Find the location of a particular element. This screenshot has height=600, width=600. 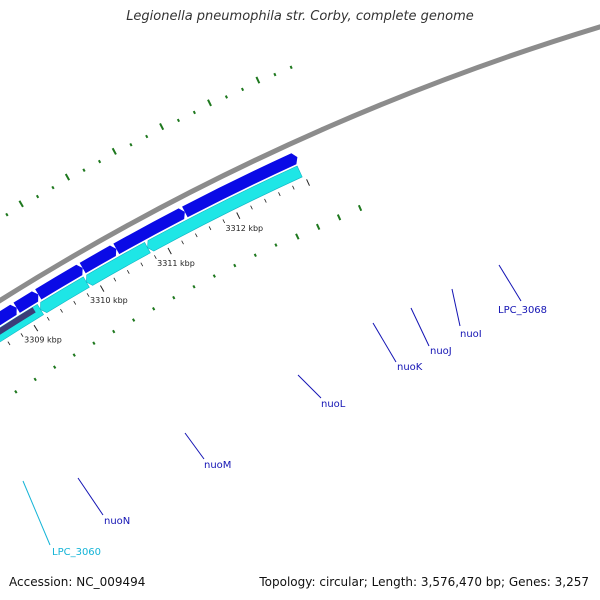

gene-label: nuoL is located at coordinates (333, 404).